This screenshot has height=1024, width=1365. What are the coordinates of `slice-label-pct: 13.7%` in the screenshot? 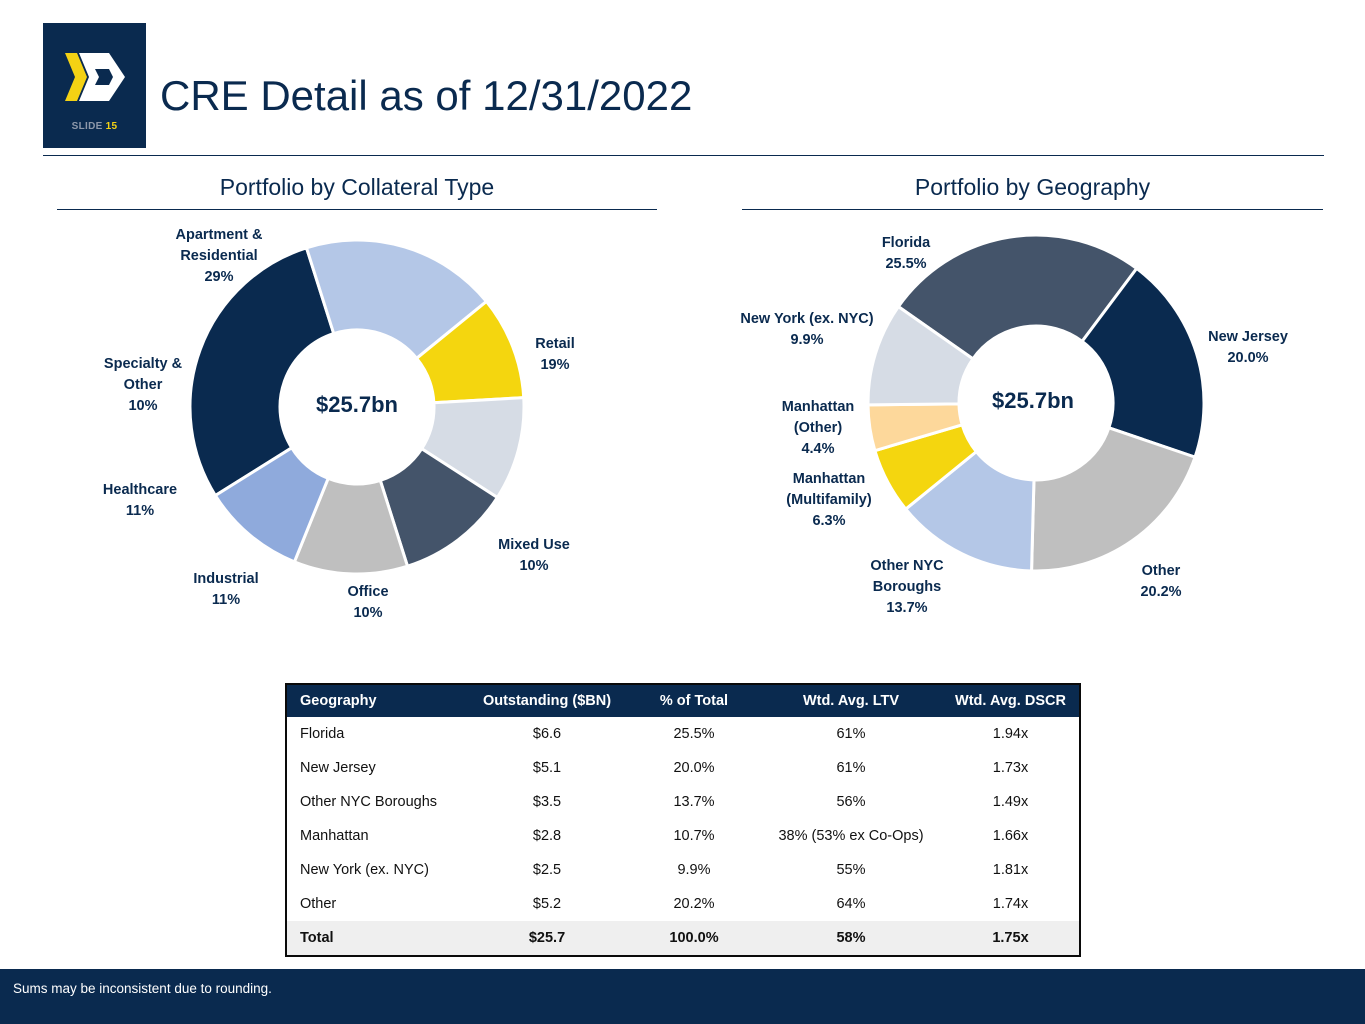 It's located at (907, 608).